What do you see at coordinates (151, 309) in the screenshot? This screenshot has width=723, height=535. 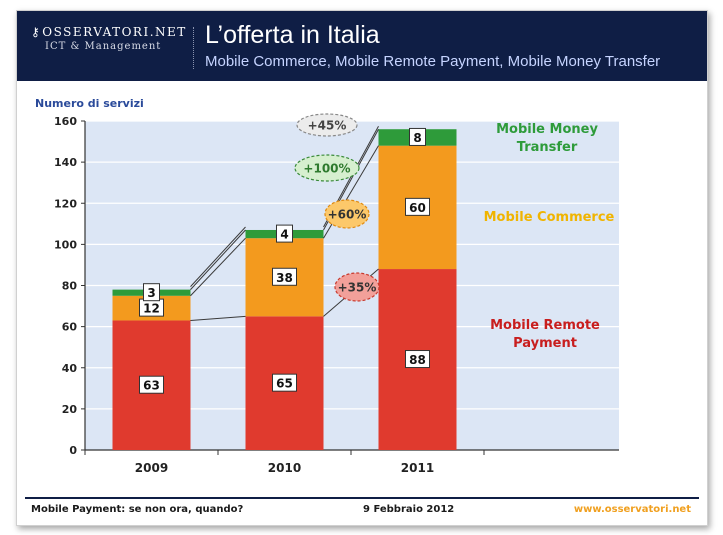 I see `value-label: 12` at bounding box center [151, 309].